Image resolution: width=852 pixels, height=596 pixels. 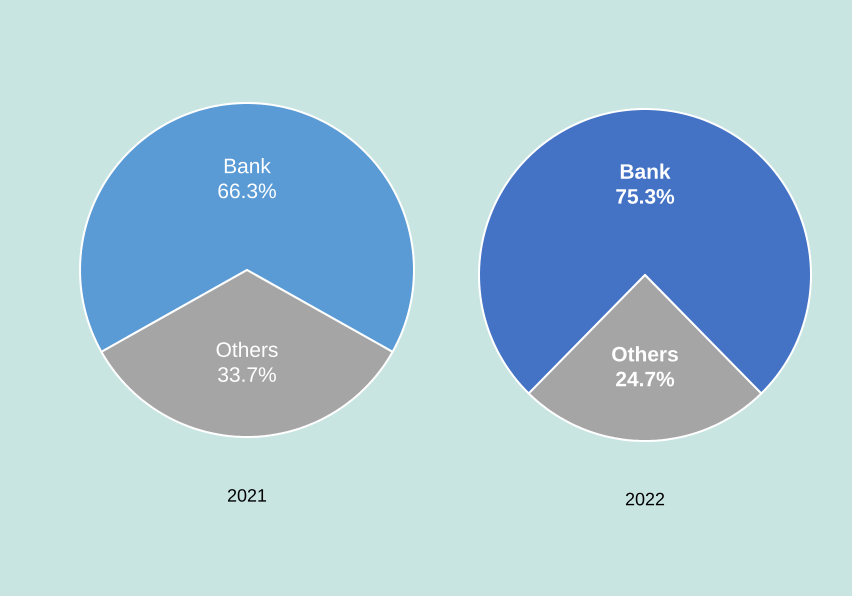 I want to click on data-label: 75.3%, so click(x=645, y=196).